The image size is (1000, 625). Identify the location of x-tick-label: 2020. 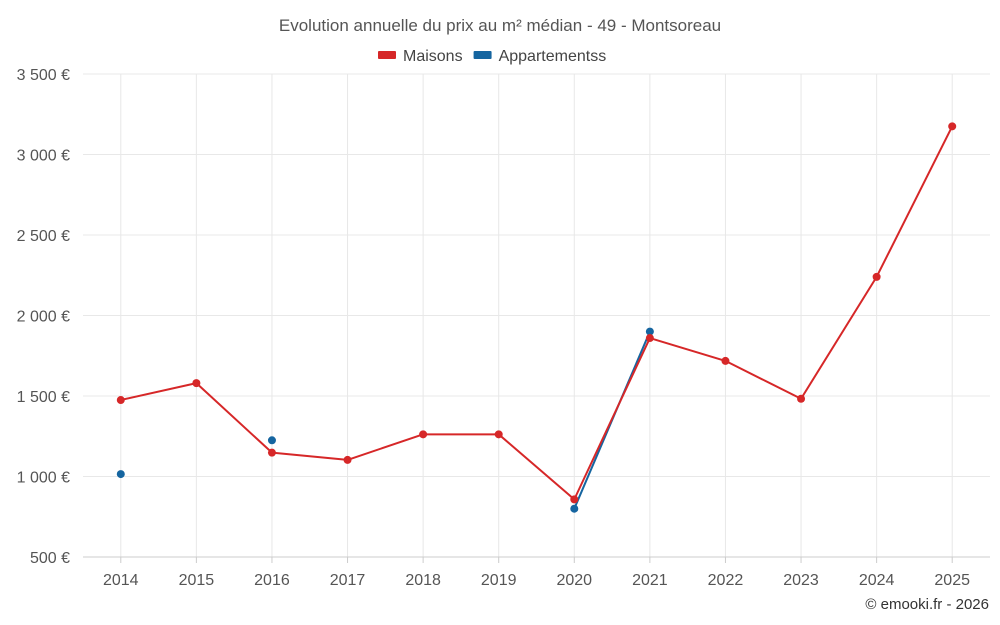
(574, 580).